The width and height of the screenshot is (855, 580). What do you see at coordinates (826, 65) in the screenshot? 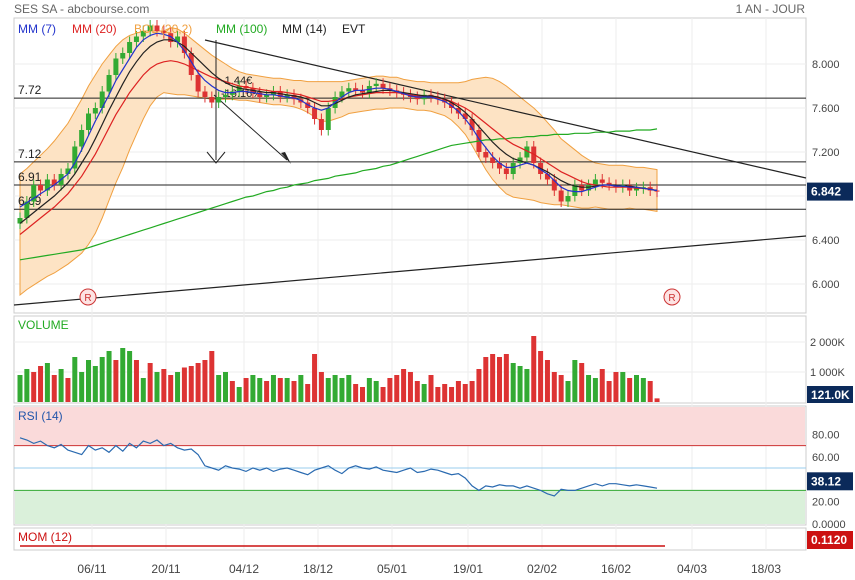
I see `y-tick-label: 8.000` at bounding box center [826, 65].